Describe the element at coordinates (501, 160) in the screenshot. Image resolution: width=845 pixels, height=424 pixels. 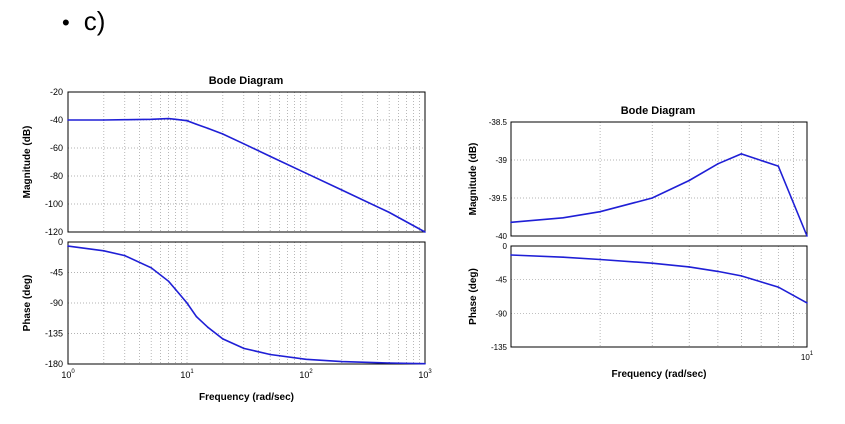
I see `y-tick-label: -39` at that location.